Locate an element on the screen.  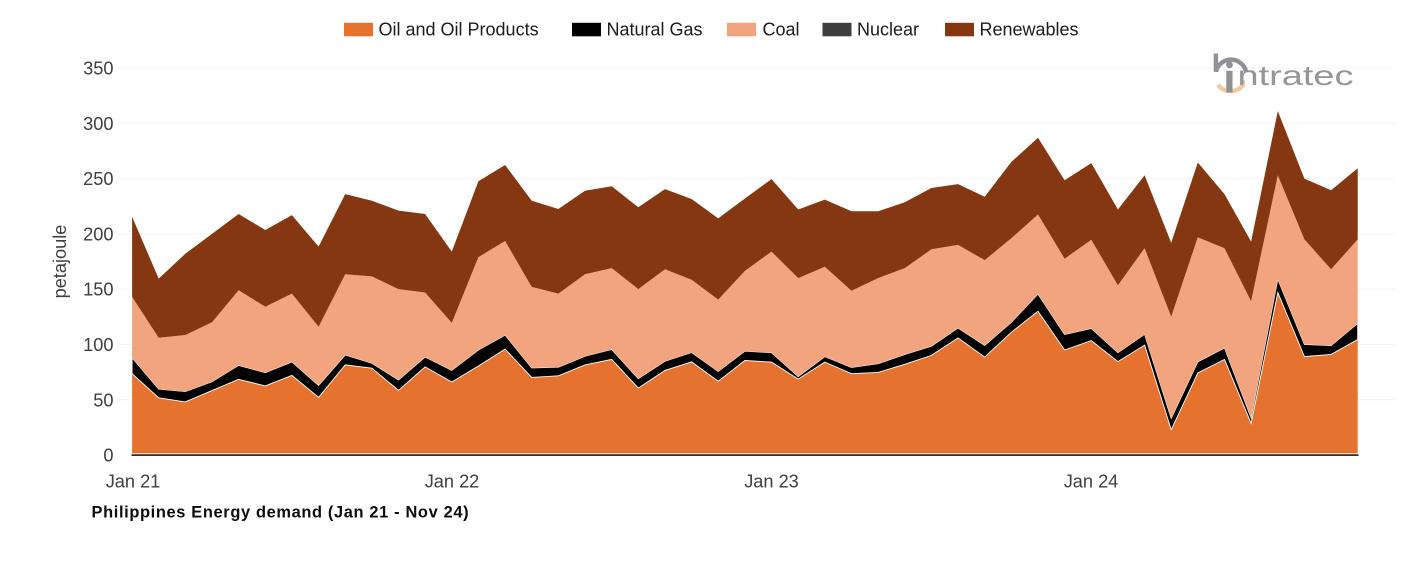
svg-text: Jan 24 is located at coordinates (1091, 482).